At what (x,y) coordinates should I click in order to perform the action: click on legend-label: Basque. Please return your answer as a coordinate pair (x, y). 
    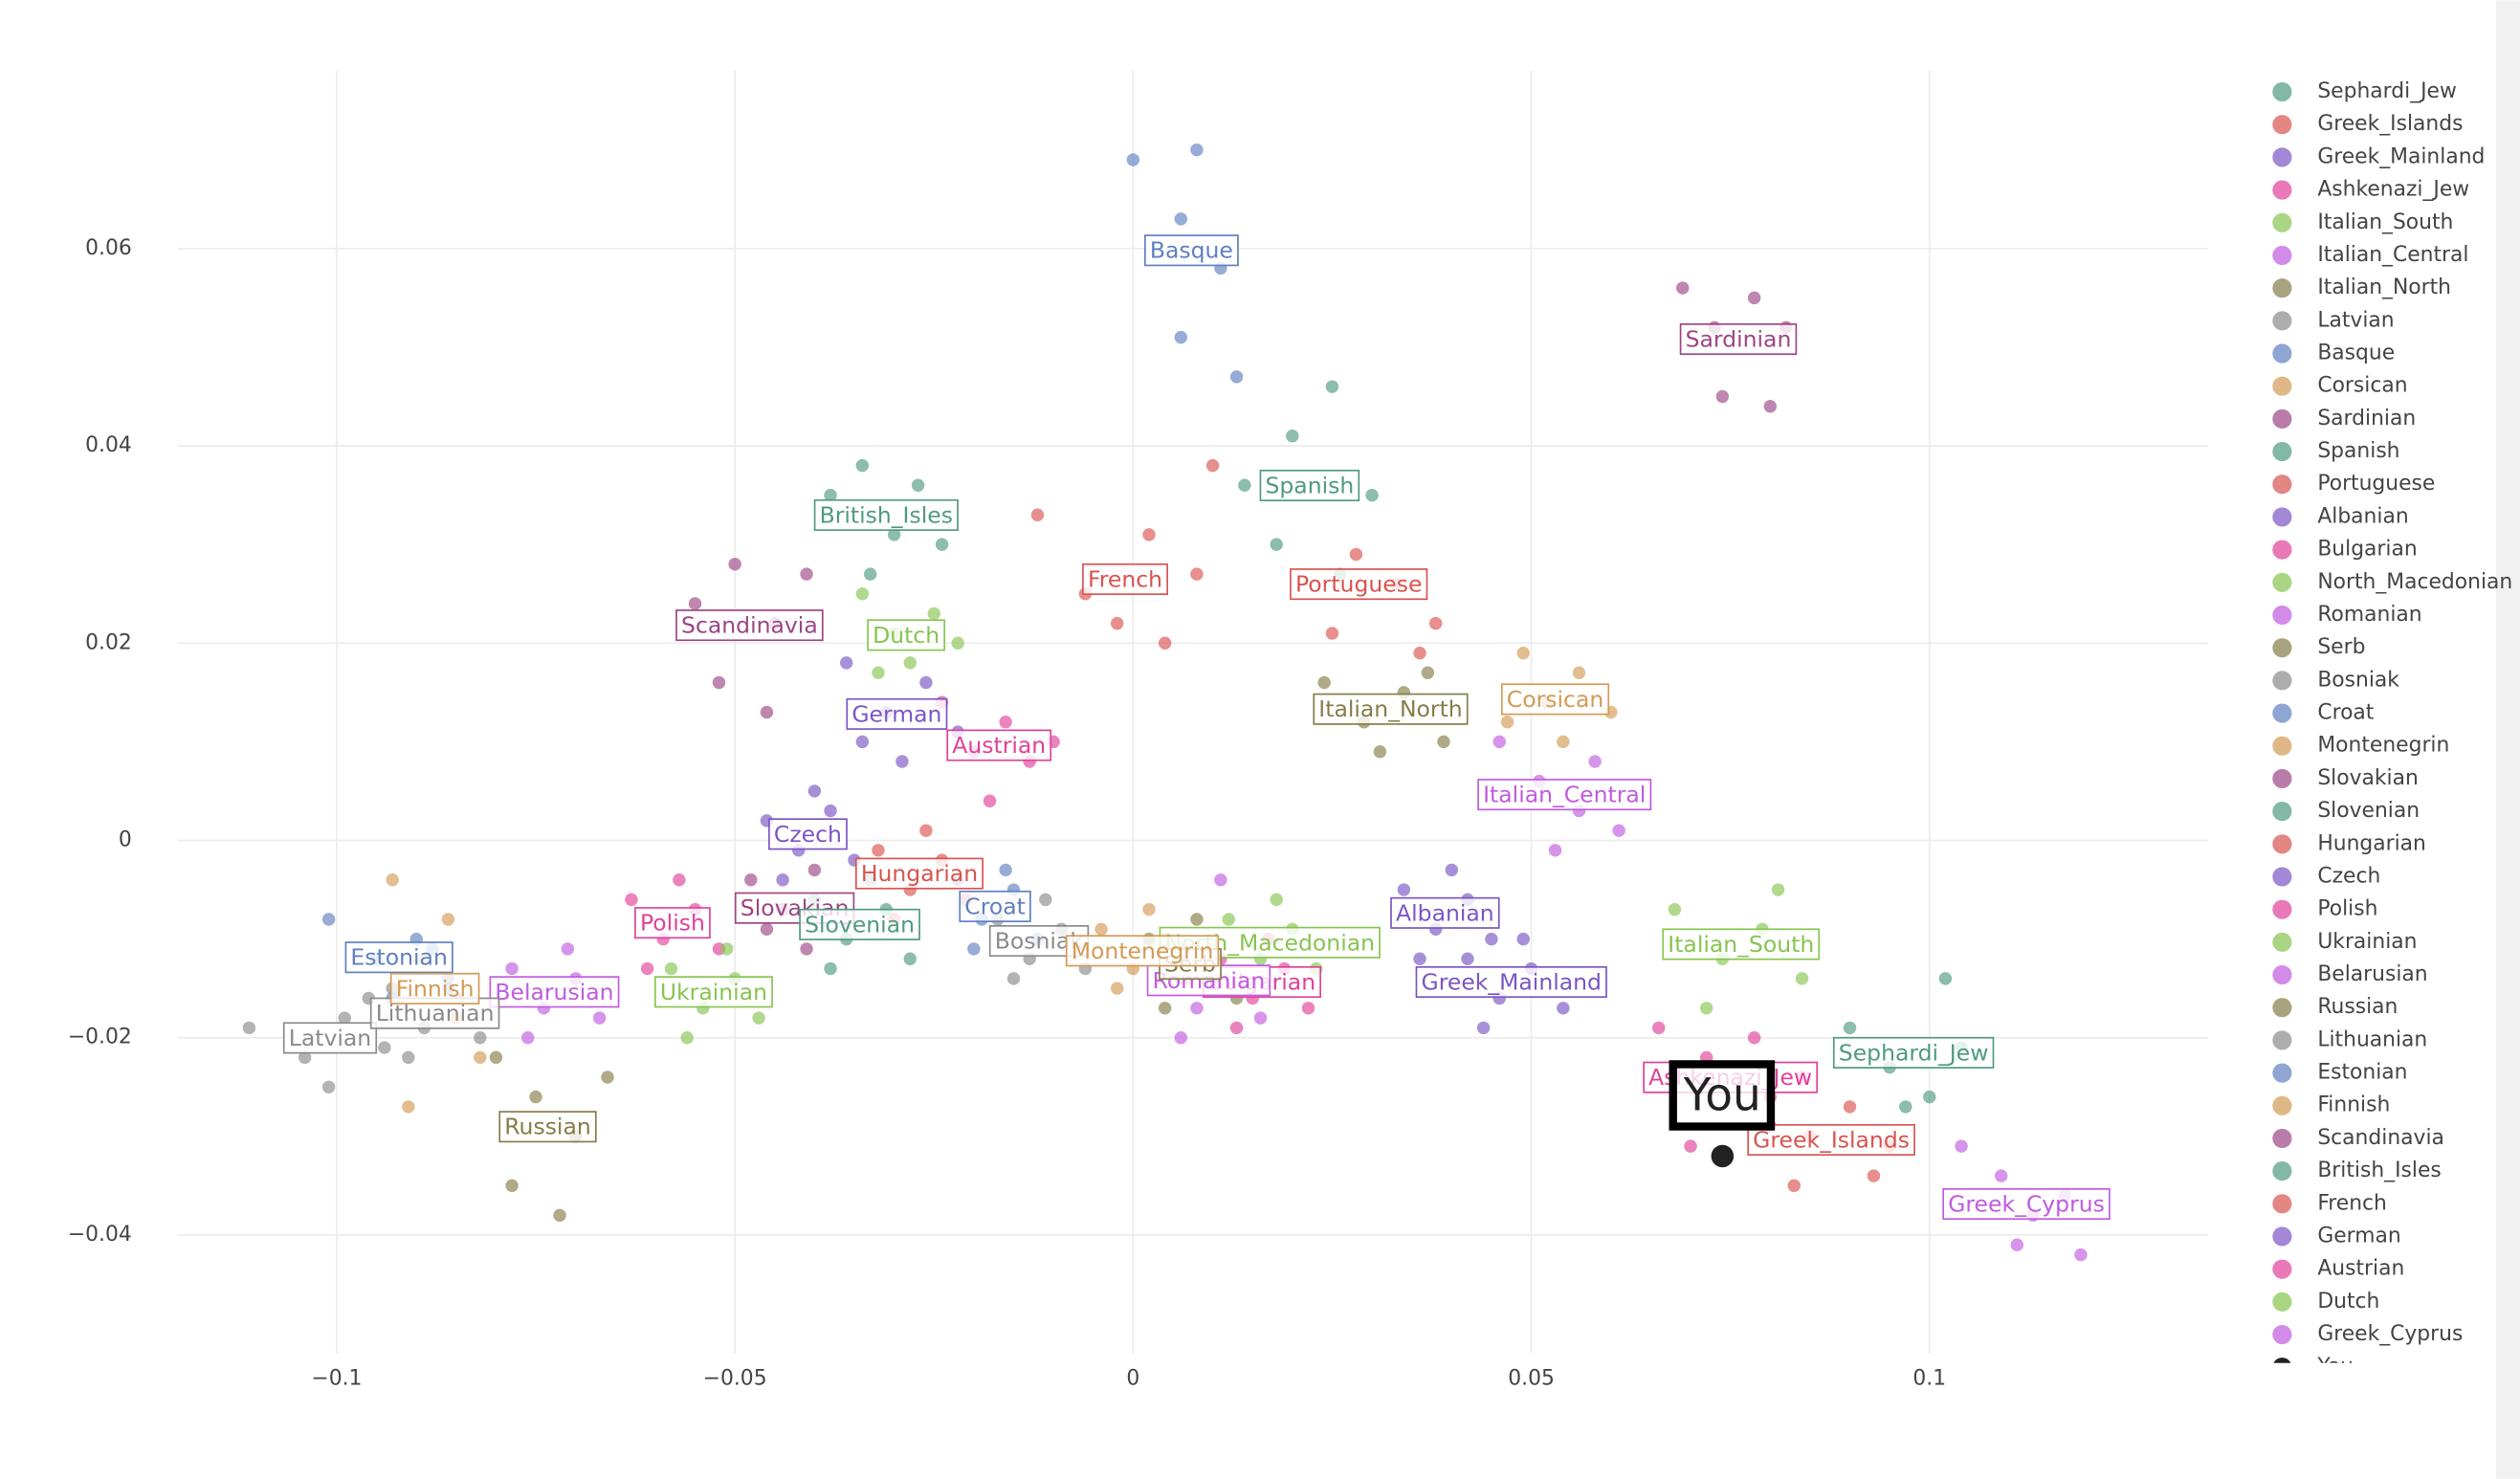
    Looking at the image, I should click on (2356, 353).